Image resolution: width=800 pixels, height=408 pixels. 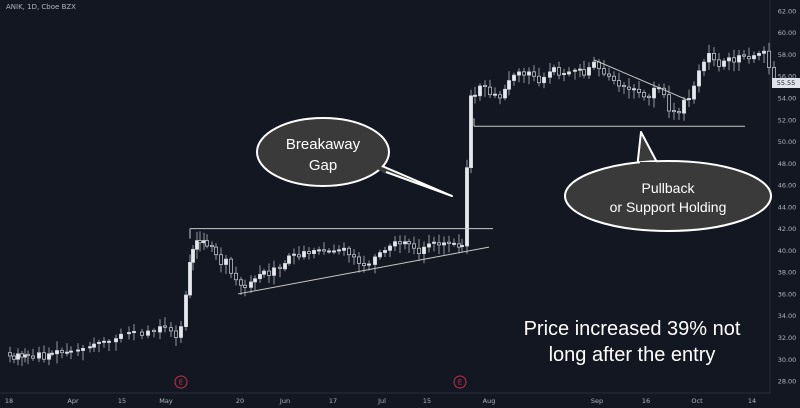 I want to click on y-tick-label: 54.00, so click(x=787, y=98).